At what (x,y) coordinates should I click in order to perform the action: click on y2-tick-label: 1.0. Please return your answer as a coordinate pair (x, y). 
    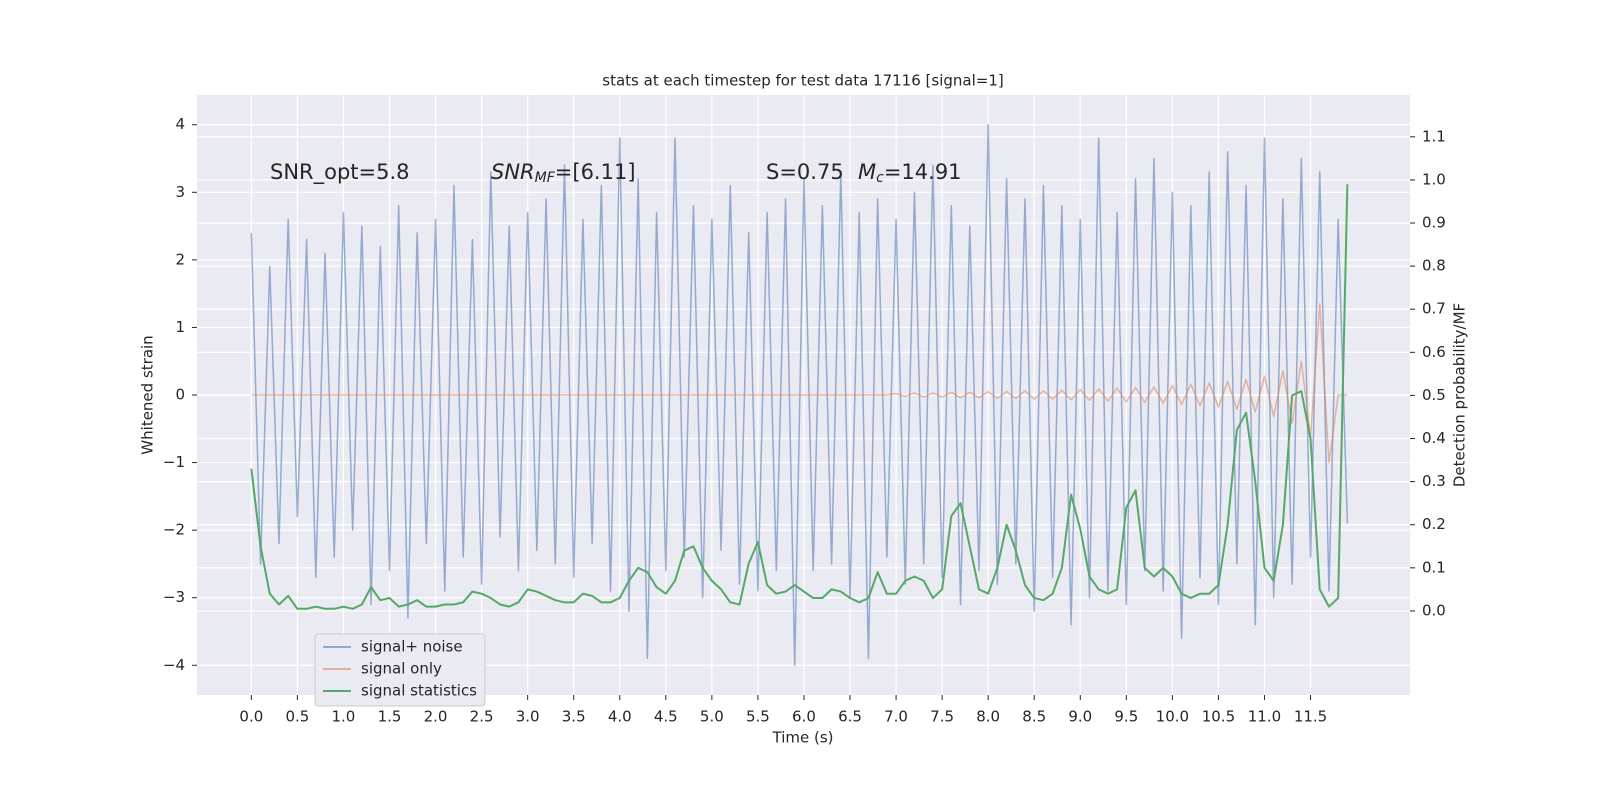
    Looking at the image, I should click on (1434, 179).